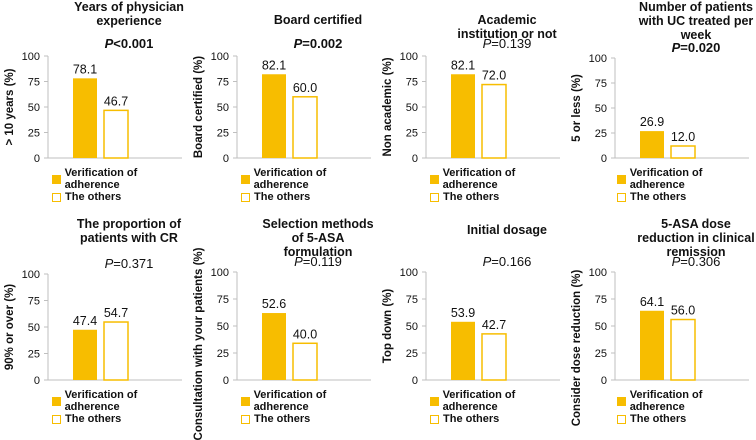  I want to click on p-value: P=0.371, so click(129, 263).